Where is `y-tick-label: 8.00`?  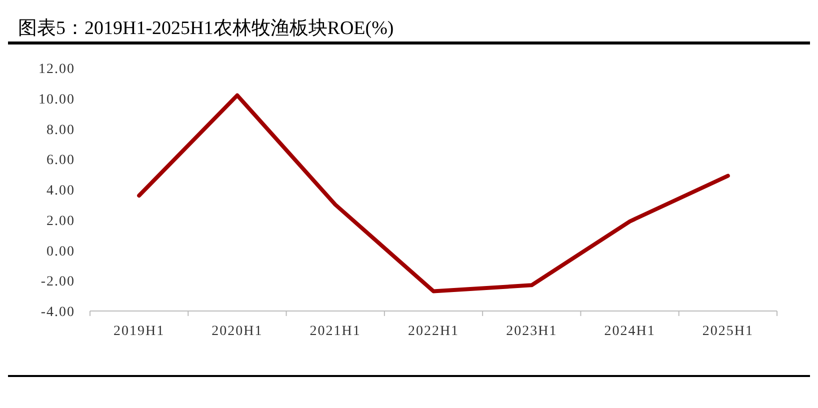 y-tick-label: 8.00 is located at coordinates (60, 130).